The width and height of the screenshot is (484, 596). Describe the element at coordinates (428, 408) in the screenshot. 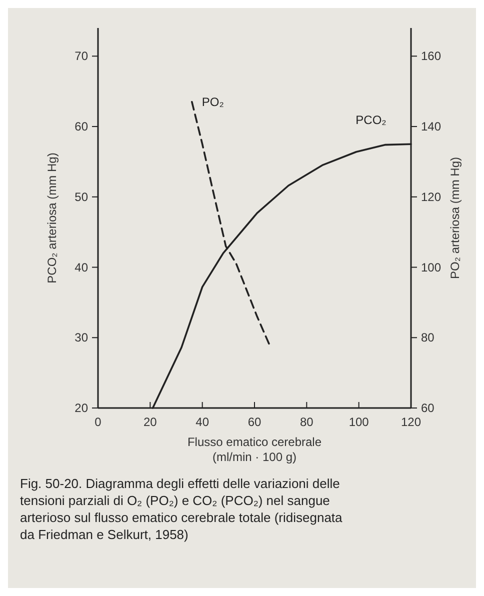

I see `y2-tick-label: 60` at that location.